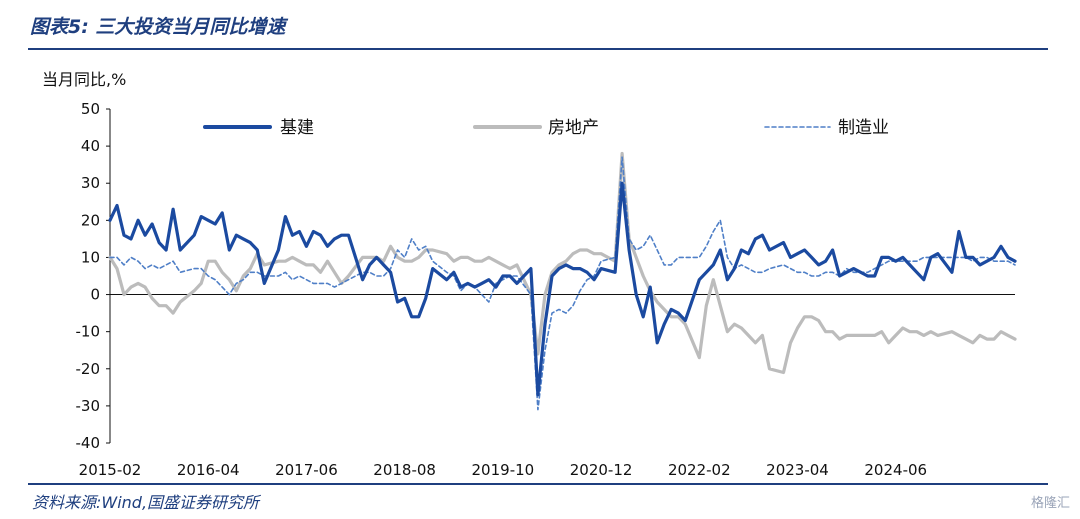 This screenshot has height=519, width=1080. What do you see at coordinates (538, 484) in the screenshot?
I see `footer-divider` at bounding box center [538, 484].